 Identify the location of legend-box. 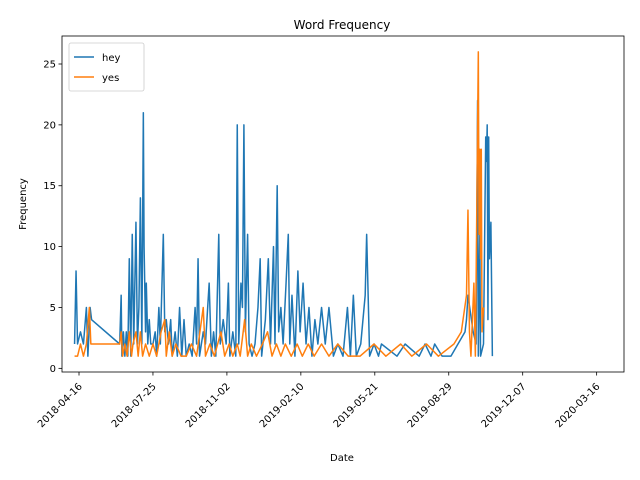
(106, 67).